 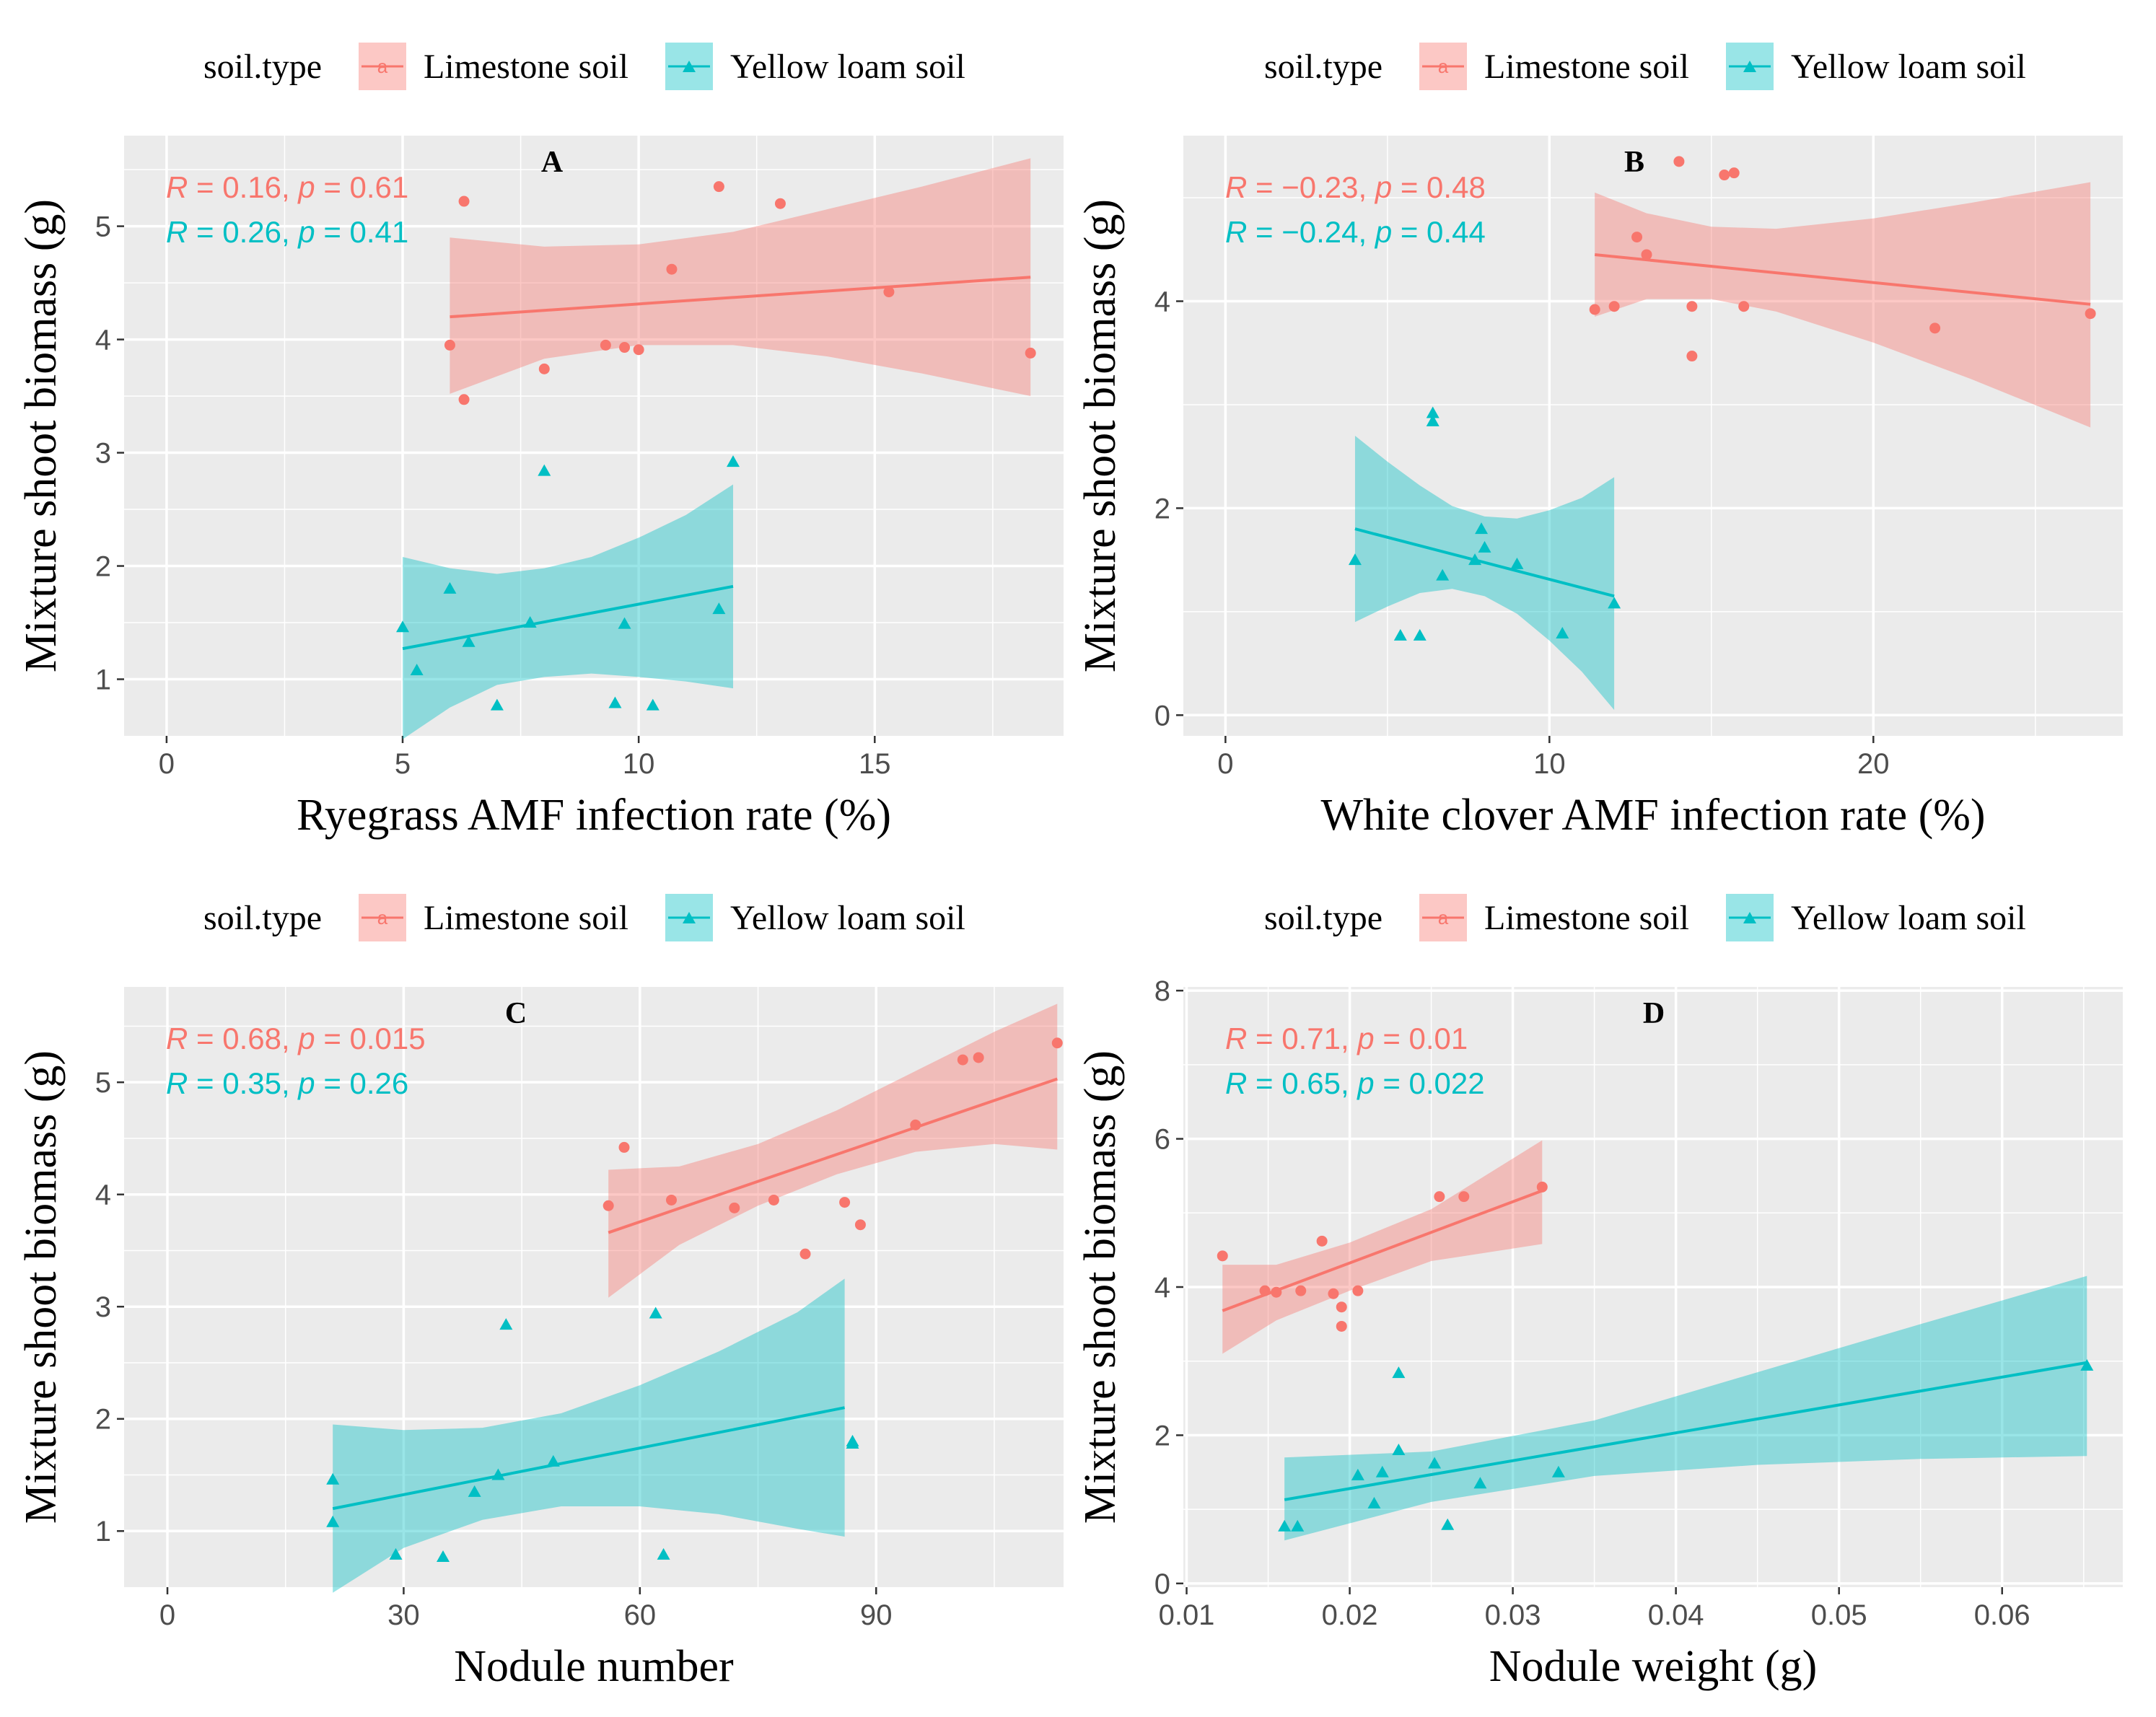 What do you see at coordinates (362, 232) in the screenshot?
I see `stat-p-value: = 0.41` at bounding box center [362, 232].